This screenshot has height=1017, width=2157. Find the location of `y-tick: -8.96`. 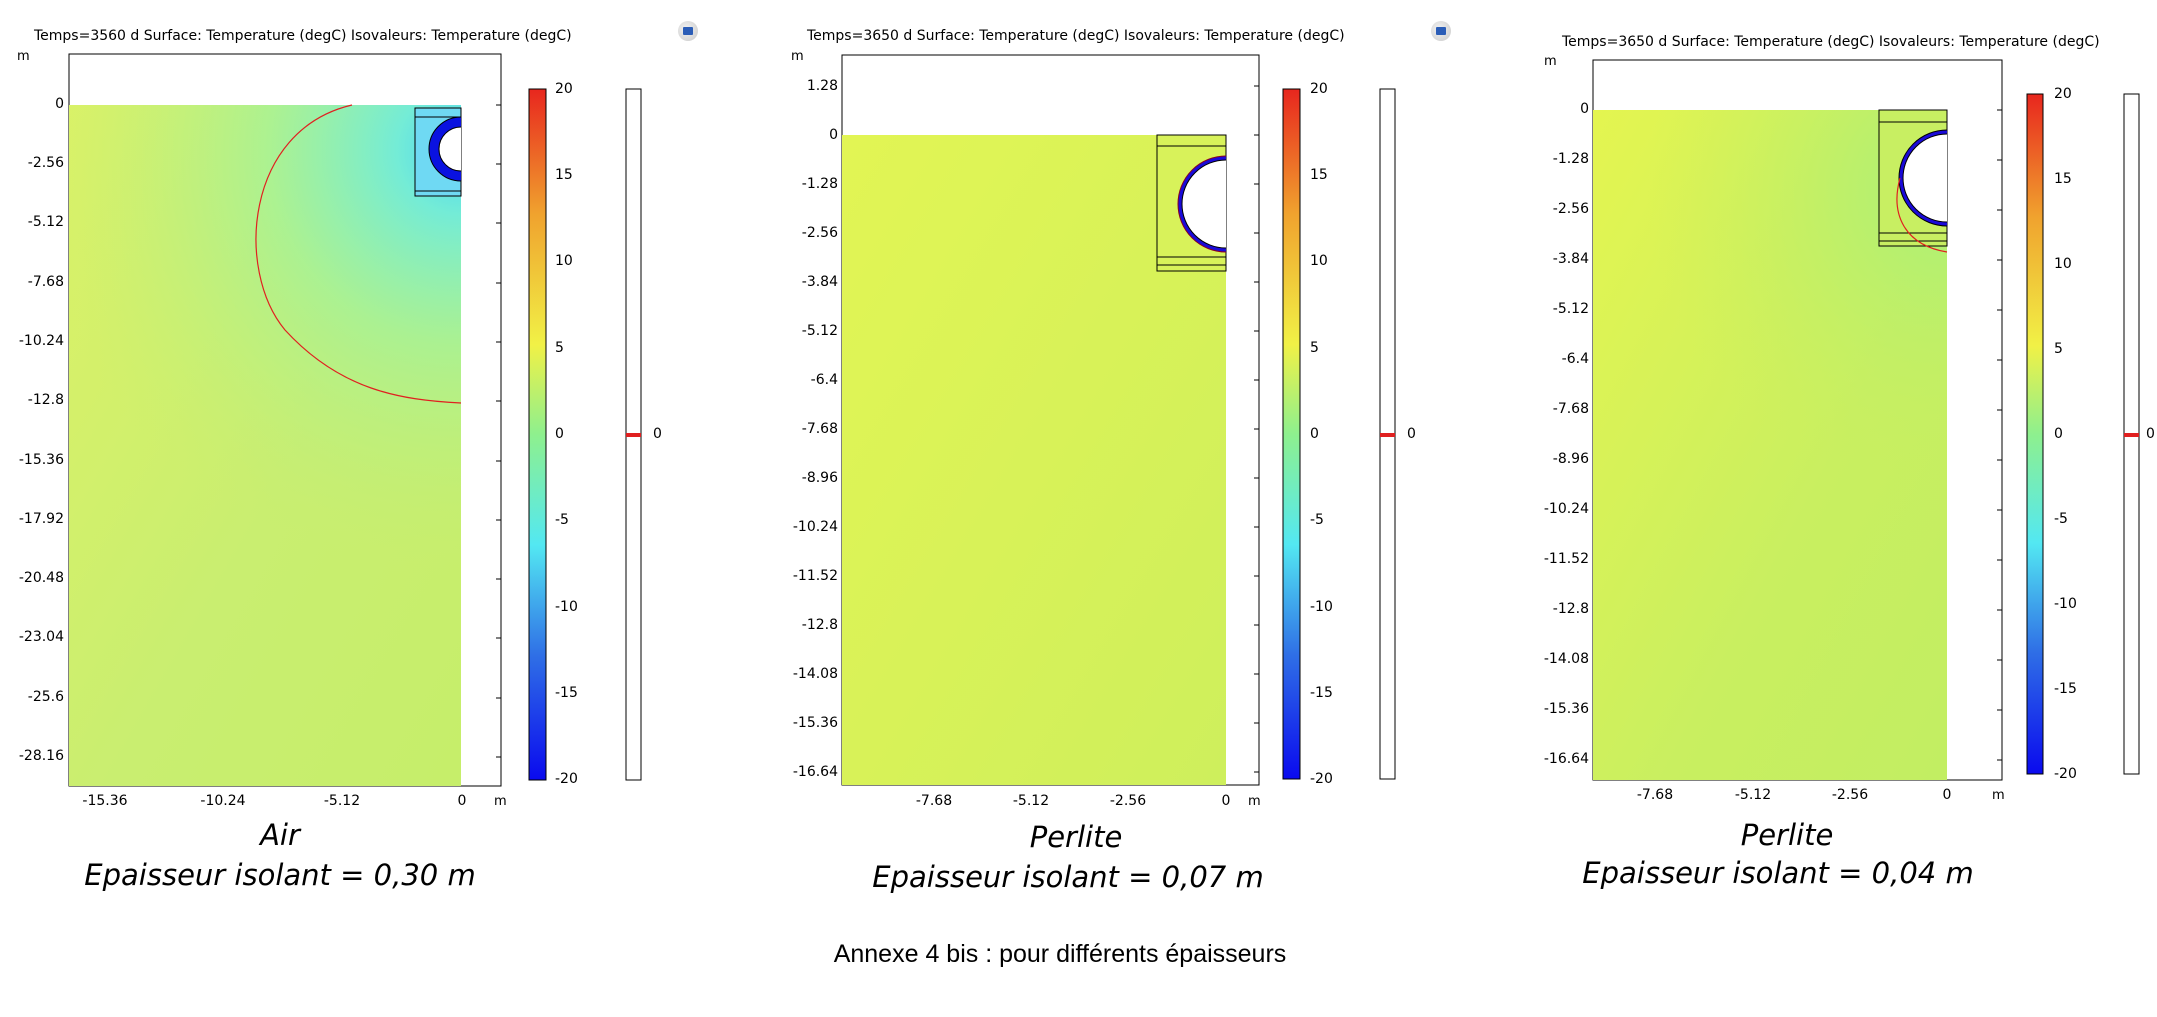

y-tick: -8.96 is located at coordinates (1570, 459).